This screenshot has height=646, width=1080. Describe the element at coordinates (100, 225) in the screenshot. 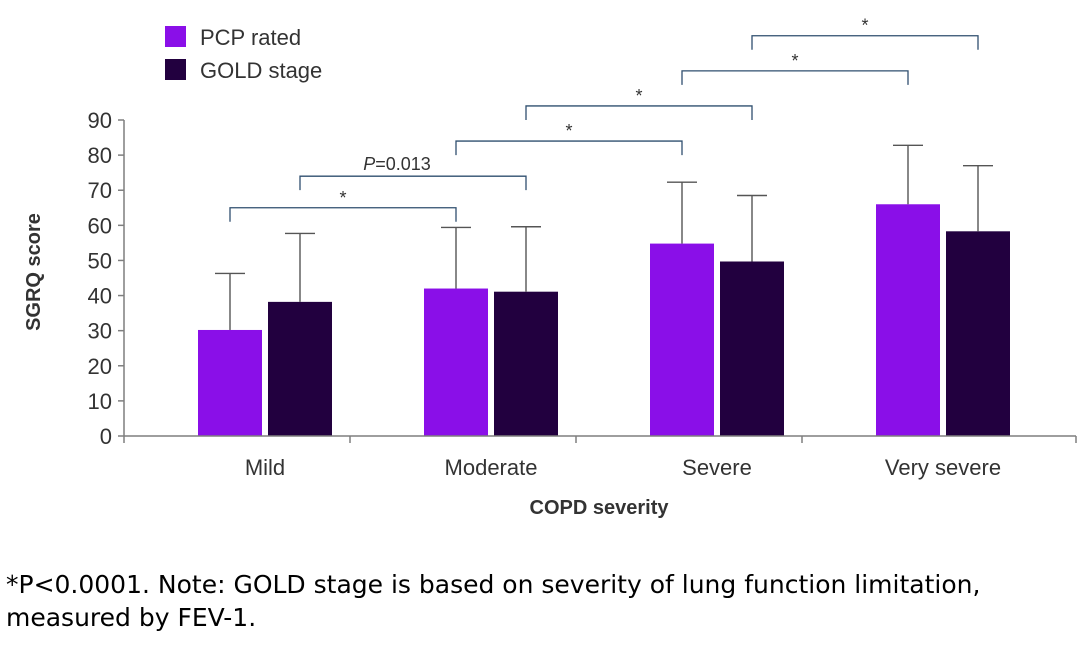

I see `y-tick-label: 60` at that location.